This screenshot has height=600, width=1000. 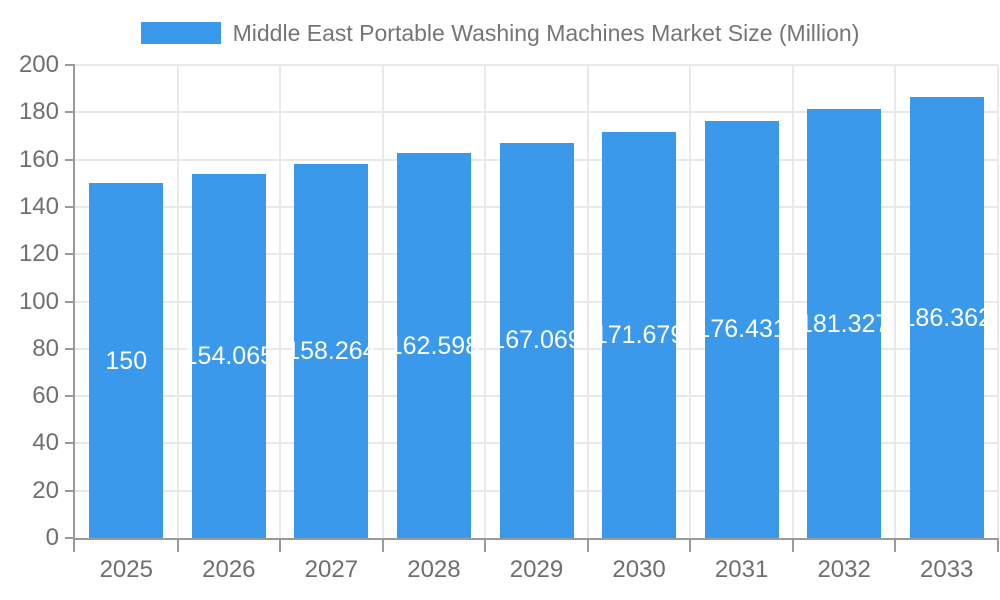 What do you see at coordinates (331, 569) in the screenshot?
I see `x-axis-label-2027: 2027` at bounding box center [331, 569].